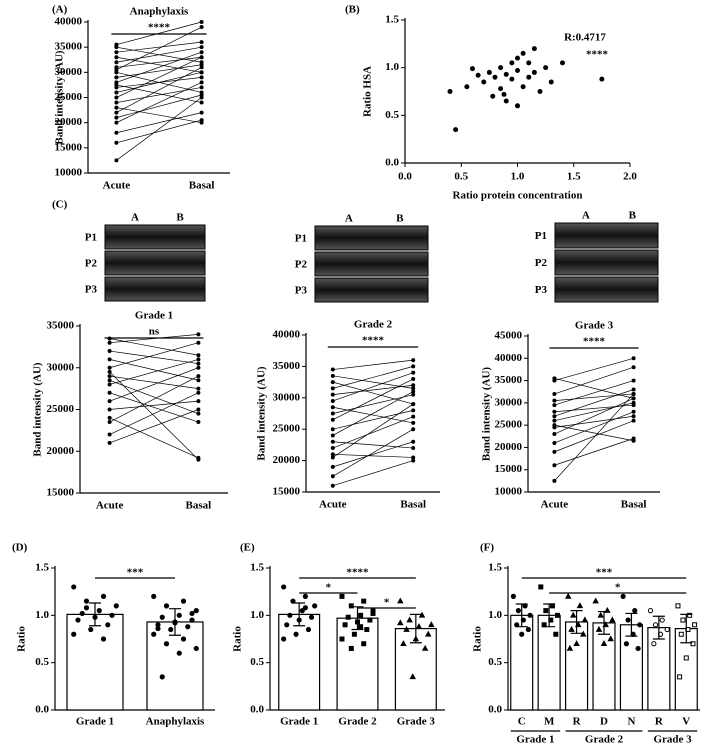  What do you see at coordinates (604, 740) in the screenshot?
I see `group-label: Grade 2` at bounding box center [604, 740].